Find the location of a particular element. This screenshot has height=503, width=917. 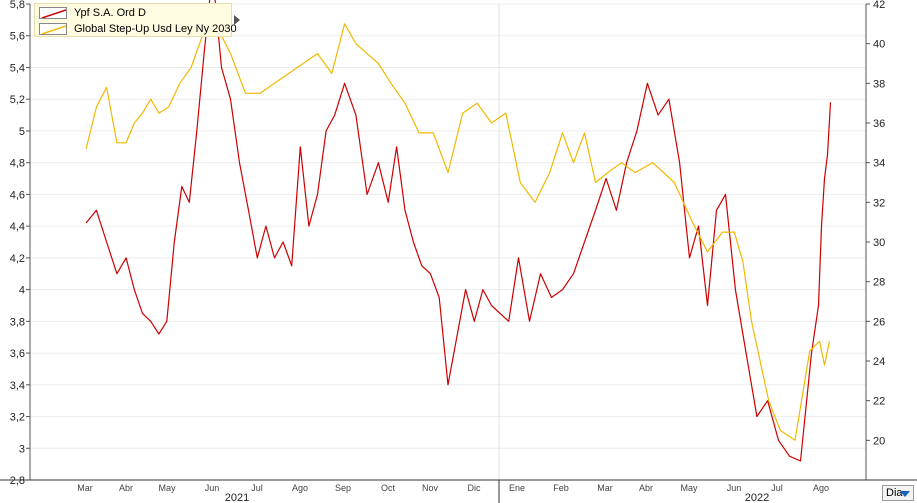

x-axis-tick-label: Sep is located at coordinates (343, 488).